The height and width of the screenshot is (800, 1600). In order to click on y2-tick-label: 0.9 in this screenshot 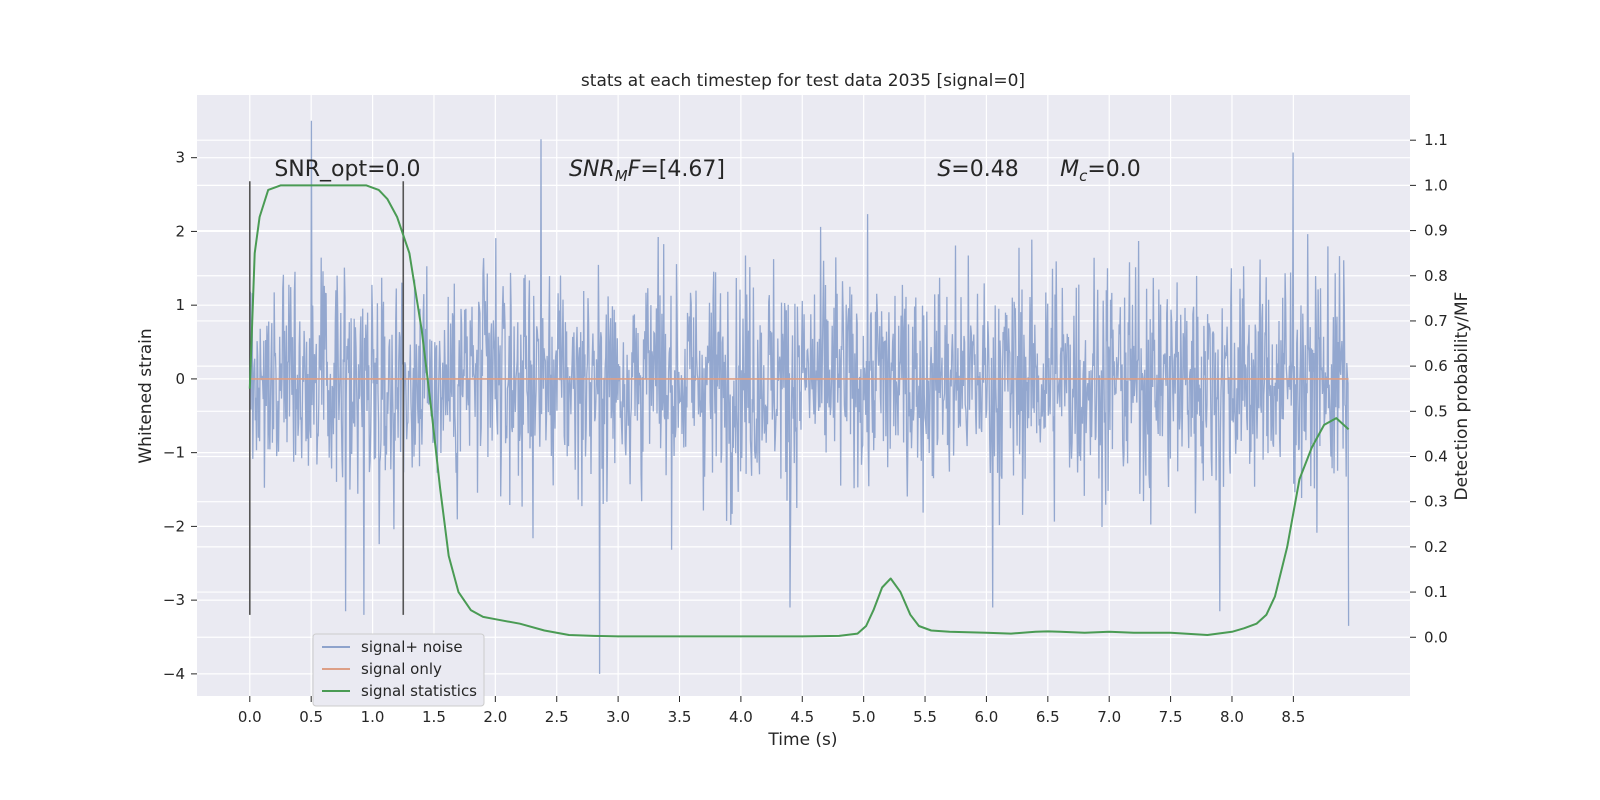, I will do `click(1436, 231)`.